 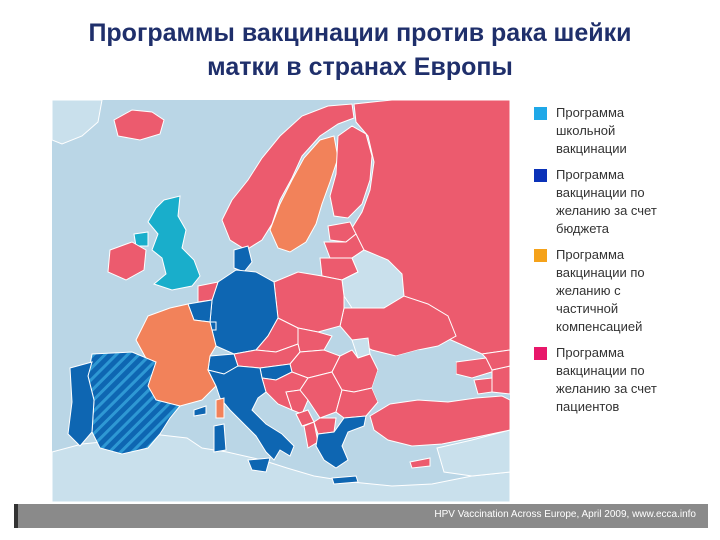 I want to click on region-denmark, so click(x=243, y=259).